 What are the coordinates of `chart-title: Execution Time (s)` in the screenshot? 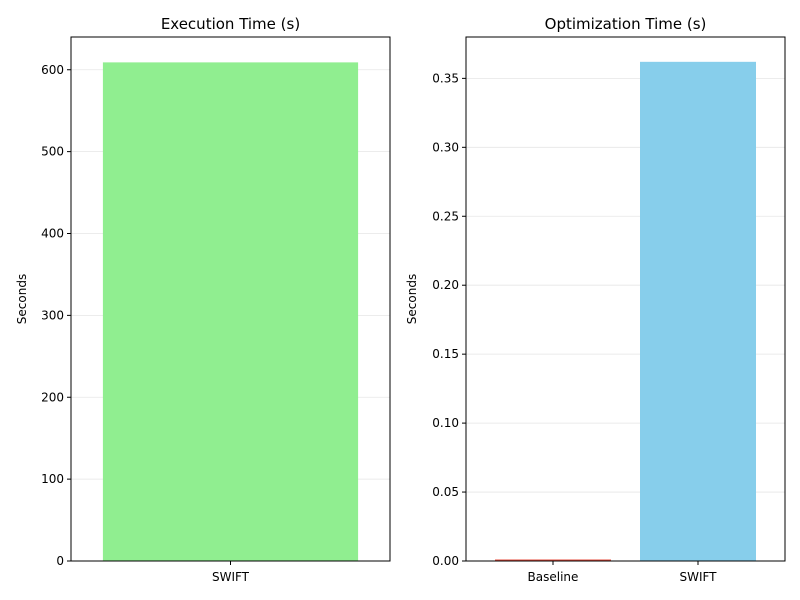 It's located at (230, 24).